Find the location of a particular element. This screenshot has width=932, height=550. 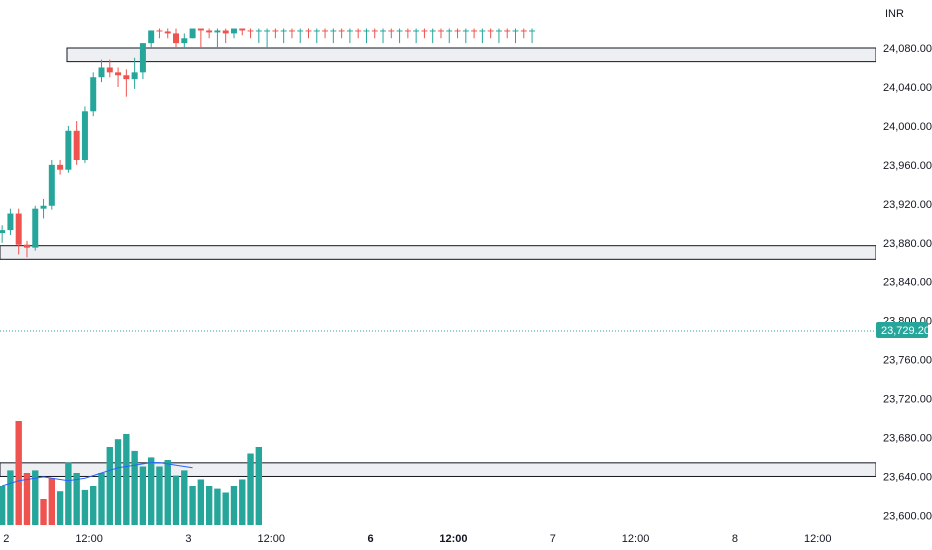

current-price-label: 23,729.20 is located at coordinates (905, 331).